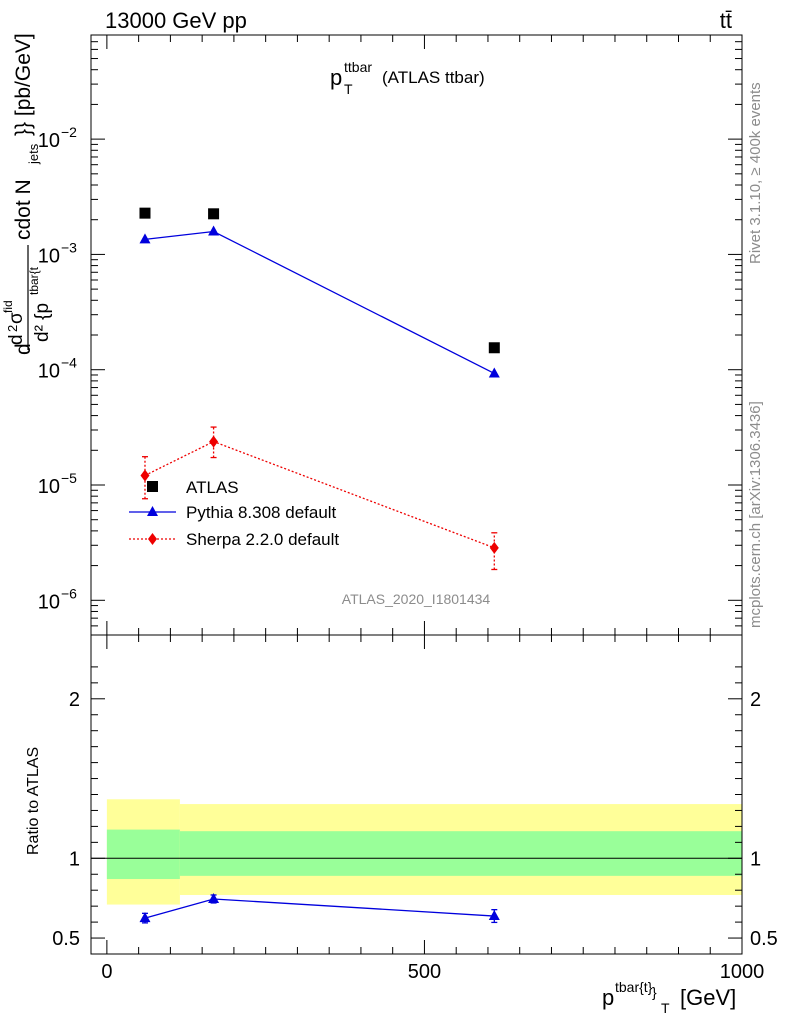 The image size is (786, 1024). Describe the element at coordinates (69, 478) in the screenshot. I see `main-y-tick-exponent: −5` at that location.